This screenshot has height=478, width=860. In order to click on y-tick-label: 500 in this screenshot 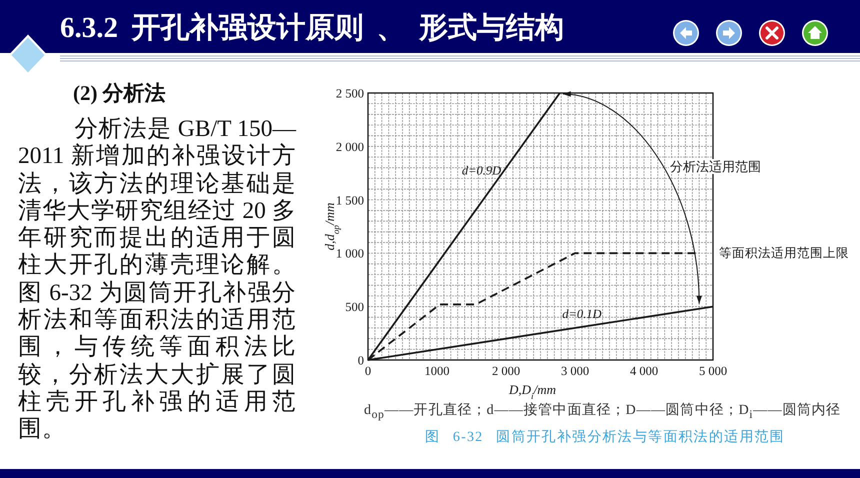, I will do `click(354, 307)`.